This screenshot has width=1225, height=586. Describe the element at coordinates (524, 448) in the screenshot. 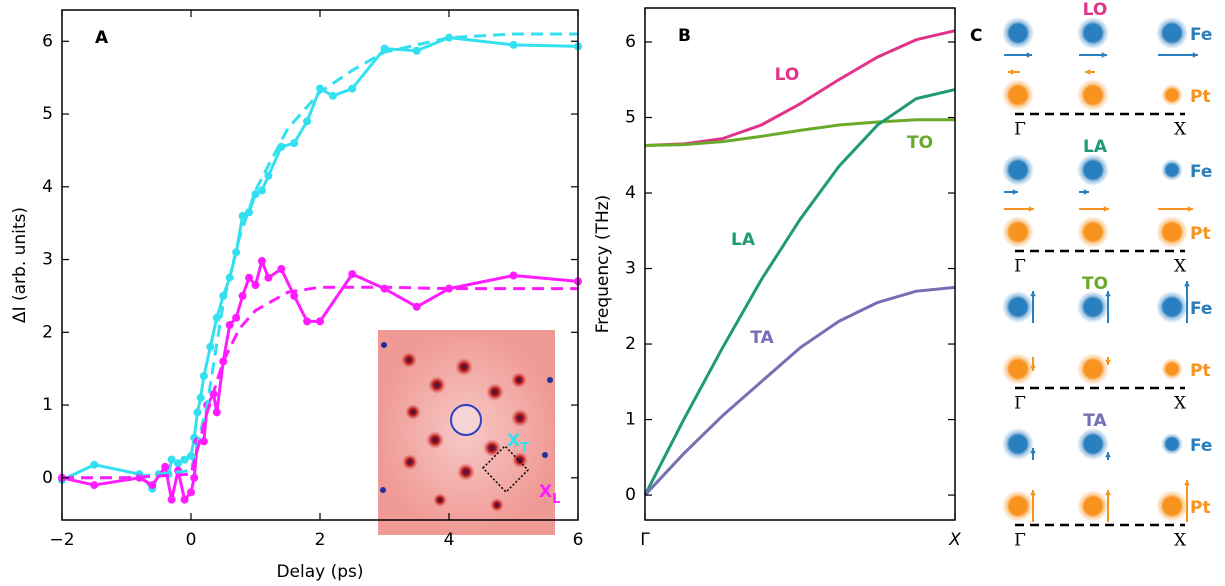

I see `inset-label-sub: T` at that location.